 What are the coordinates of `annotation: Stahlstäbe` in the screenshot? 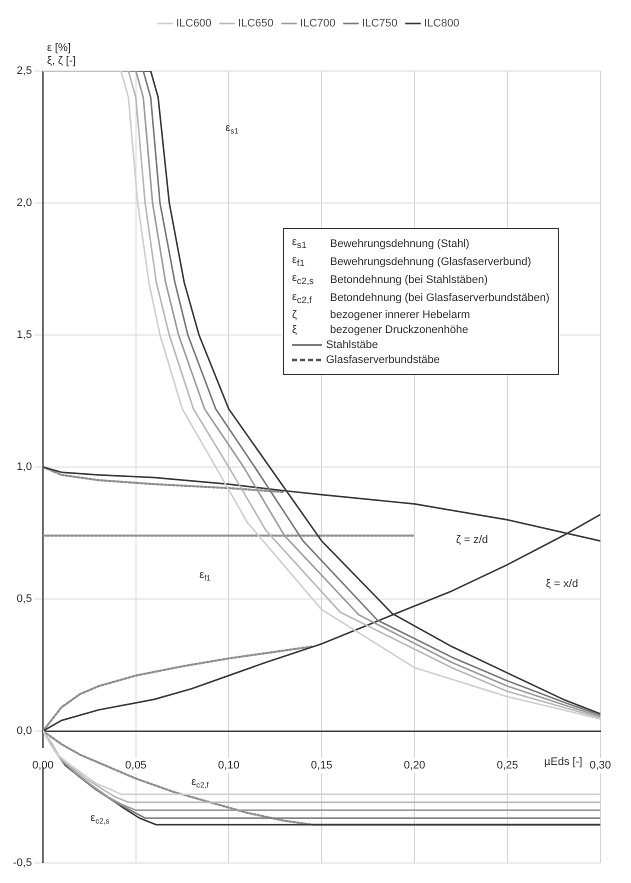 It's located at (352, 345).